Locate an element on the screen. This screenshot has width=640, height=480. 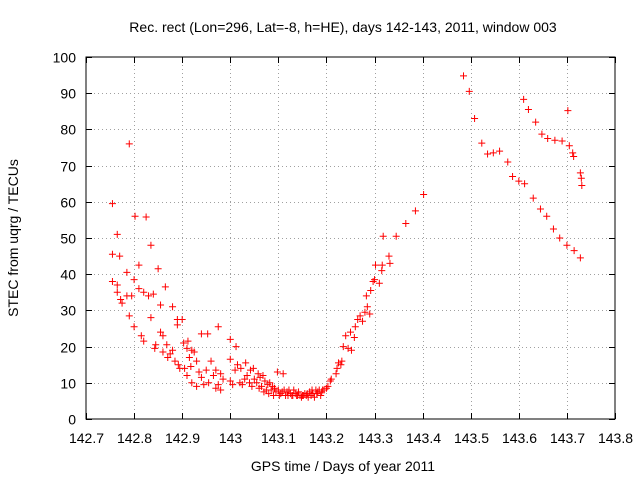
x-tick-label: 143.7 is located at coordinates (567, 438).